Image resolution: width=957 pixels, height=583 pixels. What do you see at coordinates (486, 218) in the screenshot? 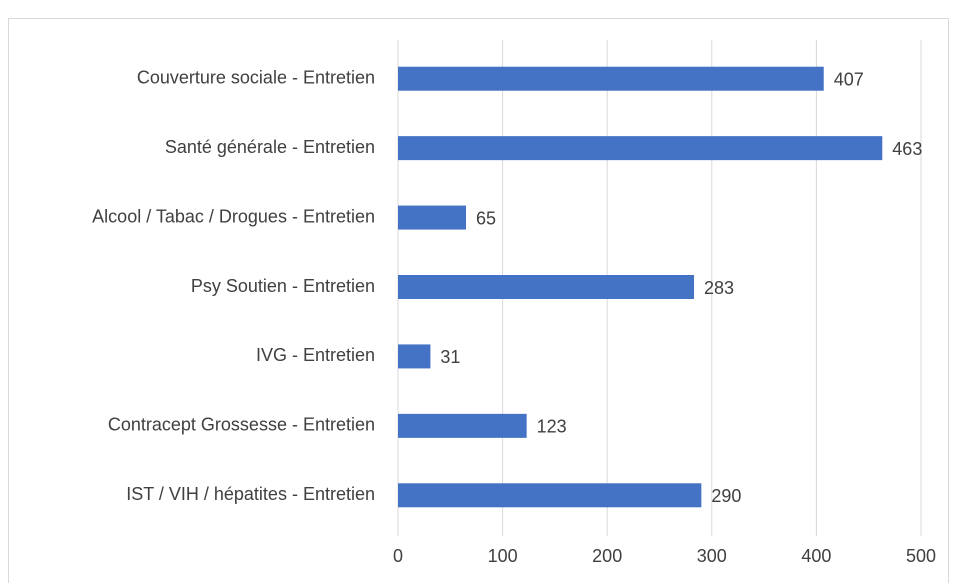
I see `data-label: 65` at bounding box center [486, 218].